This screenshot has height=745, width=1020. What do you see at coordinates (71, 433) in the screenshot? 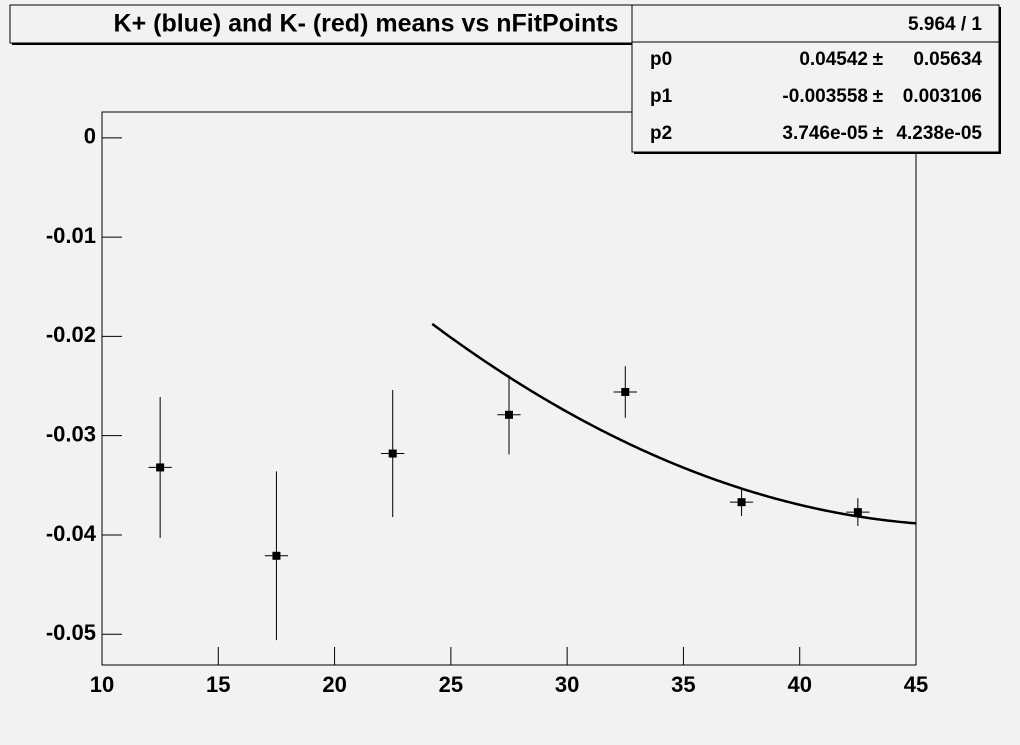
I see `y-tick-label: -0.03` at bounding box center [71, 433].